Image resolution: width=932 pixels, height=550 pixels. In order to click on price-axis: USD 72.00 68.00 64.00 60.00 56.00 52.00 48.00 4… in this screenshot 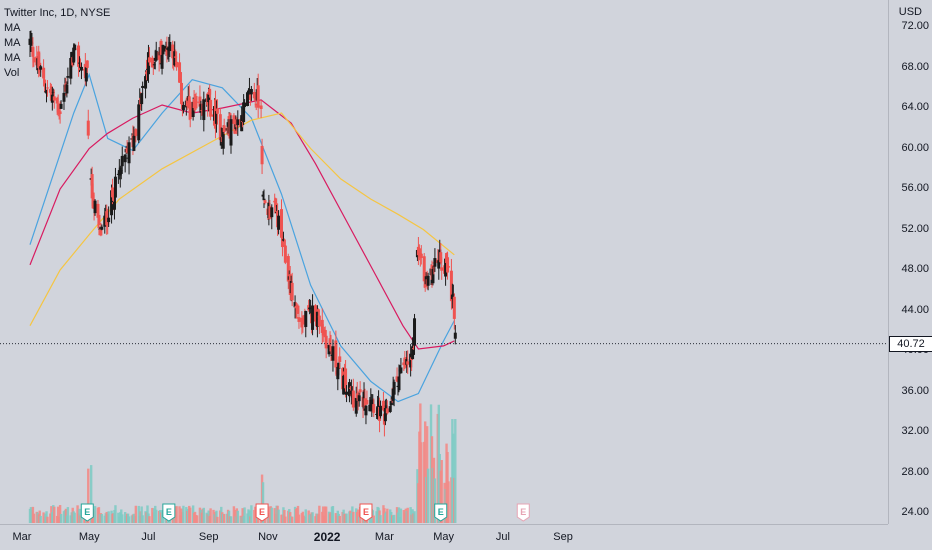, I will do `click(910, 262)`.